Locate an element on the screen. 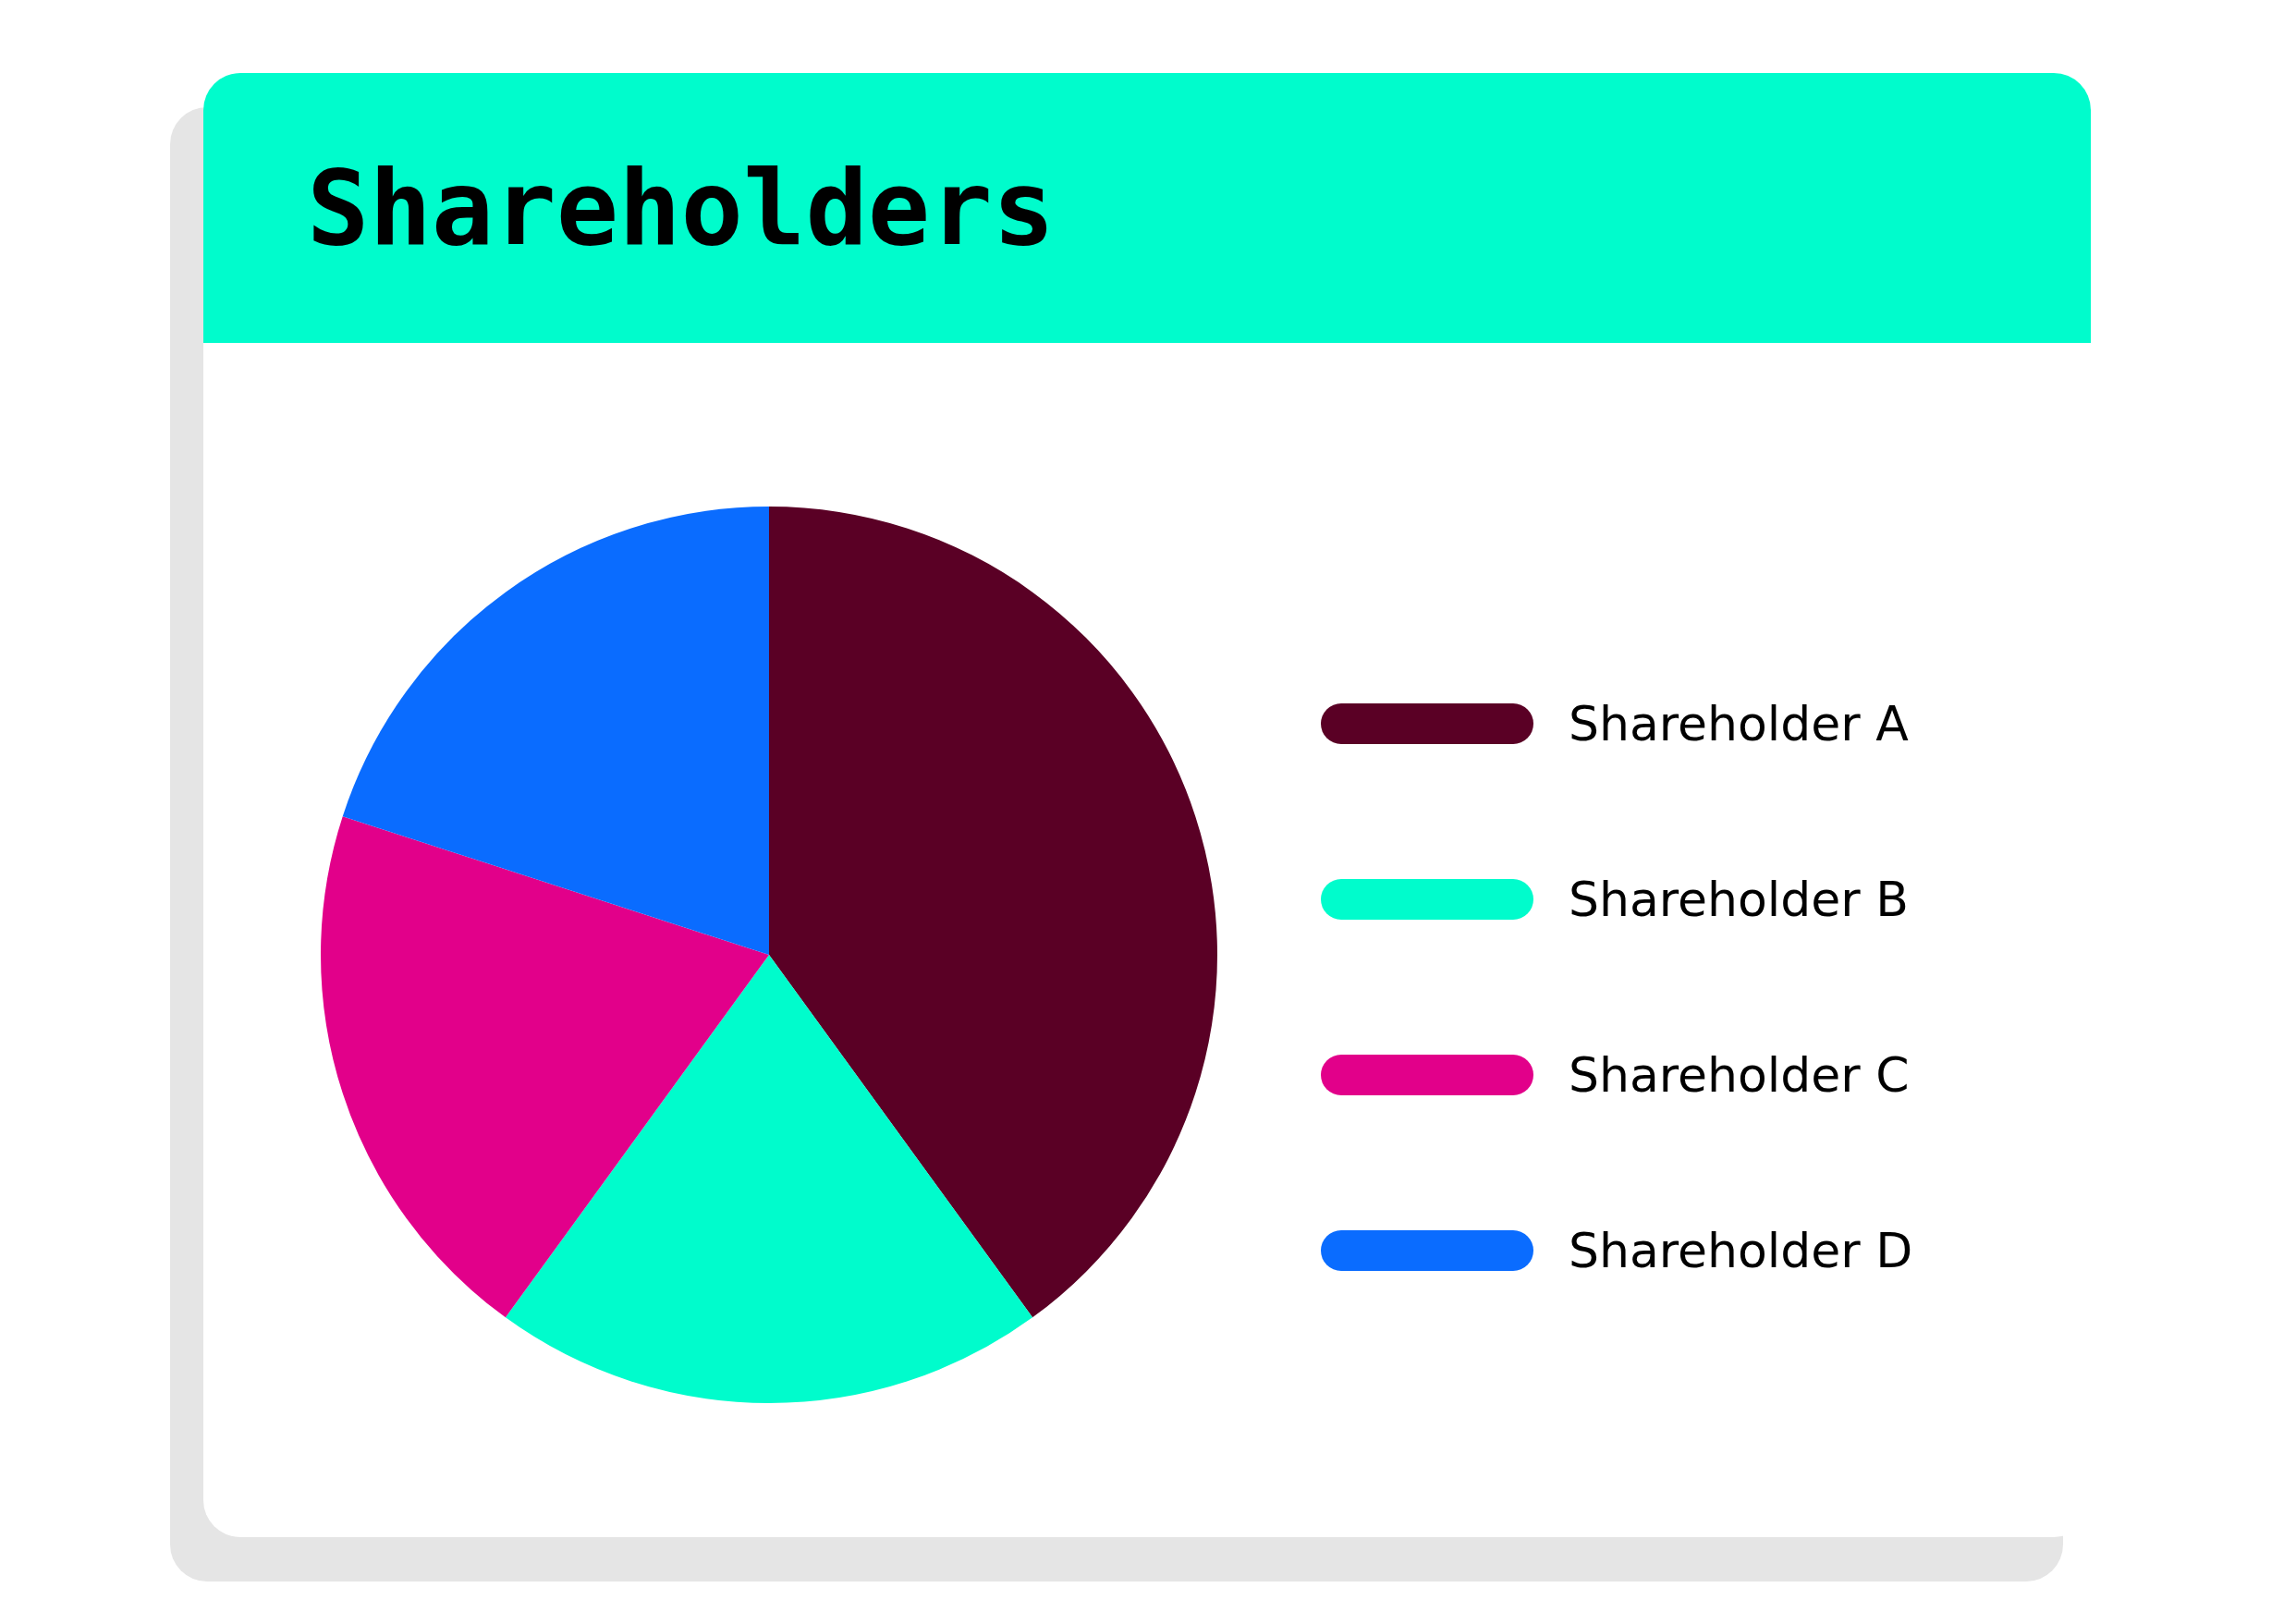 The height and width of the screenshot is (1612, 2296). legend-label: Shareholder D is located at coordinates (1741, 1250).